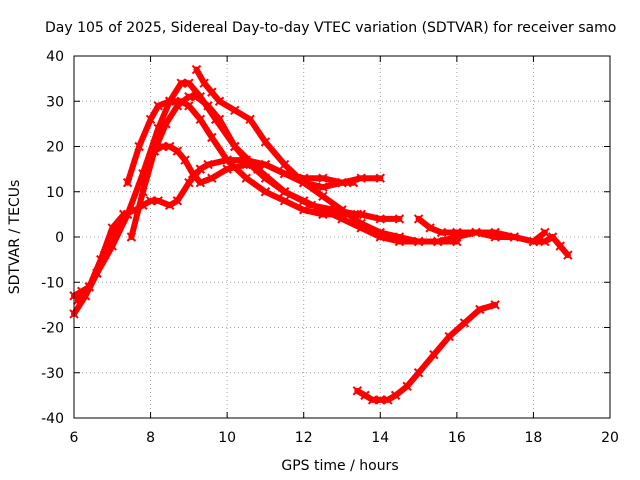 The width and height of the screenshot is (640, 480). Describe the element at coordinates (52, 374) in the screenshot. I see `y-tick-label: -30` at that location.